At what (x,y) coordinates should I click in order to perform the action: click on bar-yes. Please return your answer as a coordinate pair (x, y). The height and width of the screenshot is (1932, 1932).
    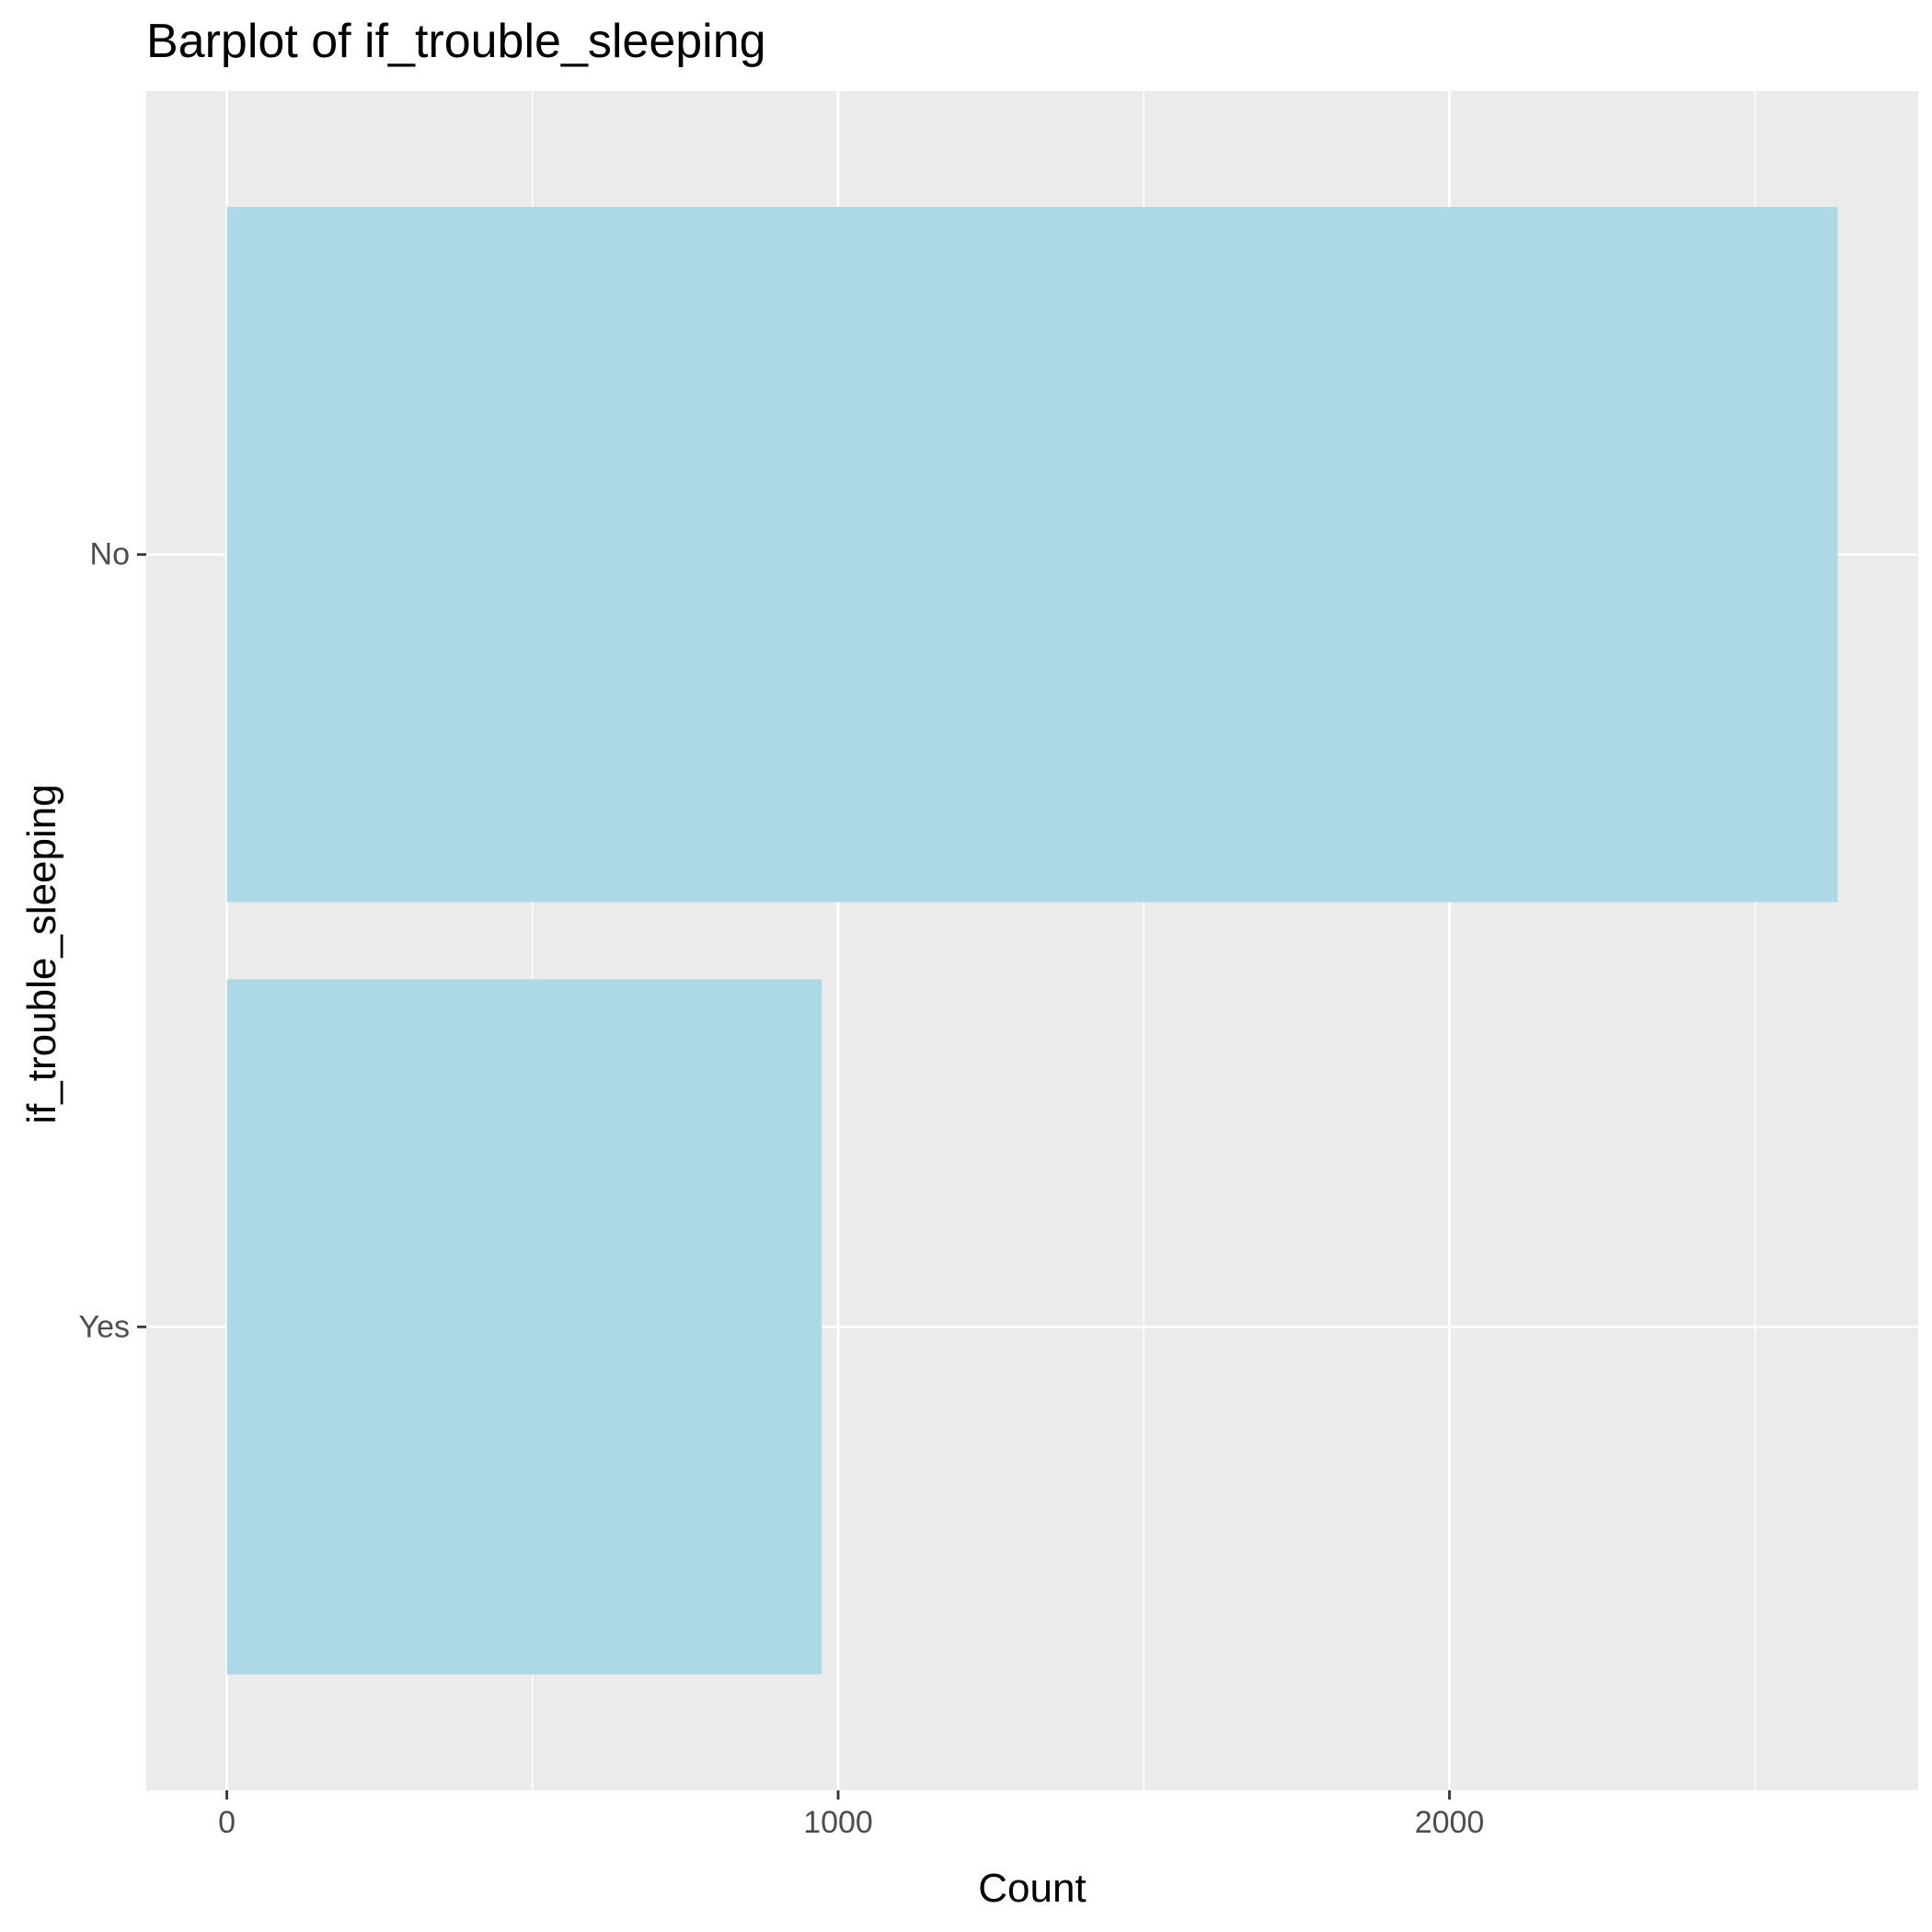
    Looking at the image, I should click on (524, 1327).